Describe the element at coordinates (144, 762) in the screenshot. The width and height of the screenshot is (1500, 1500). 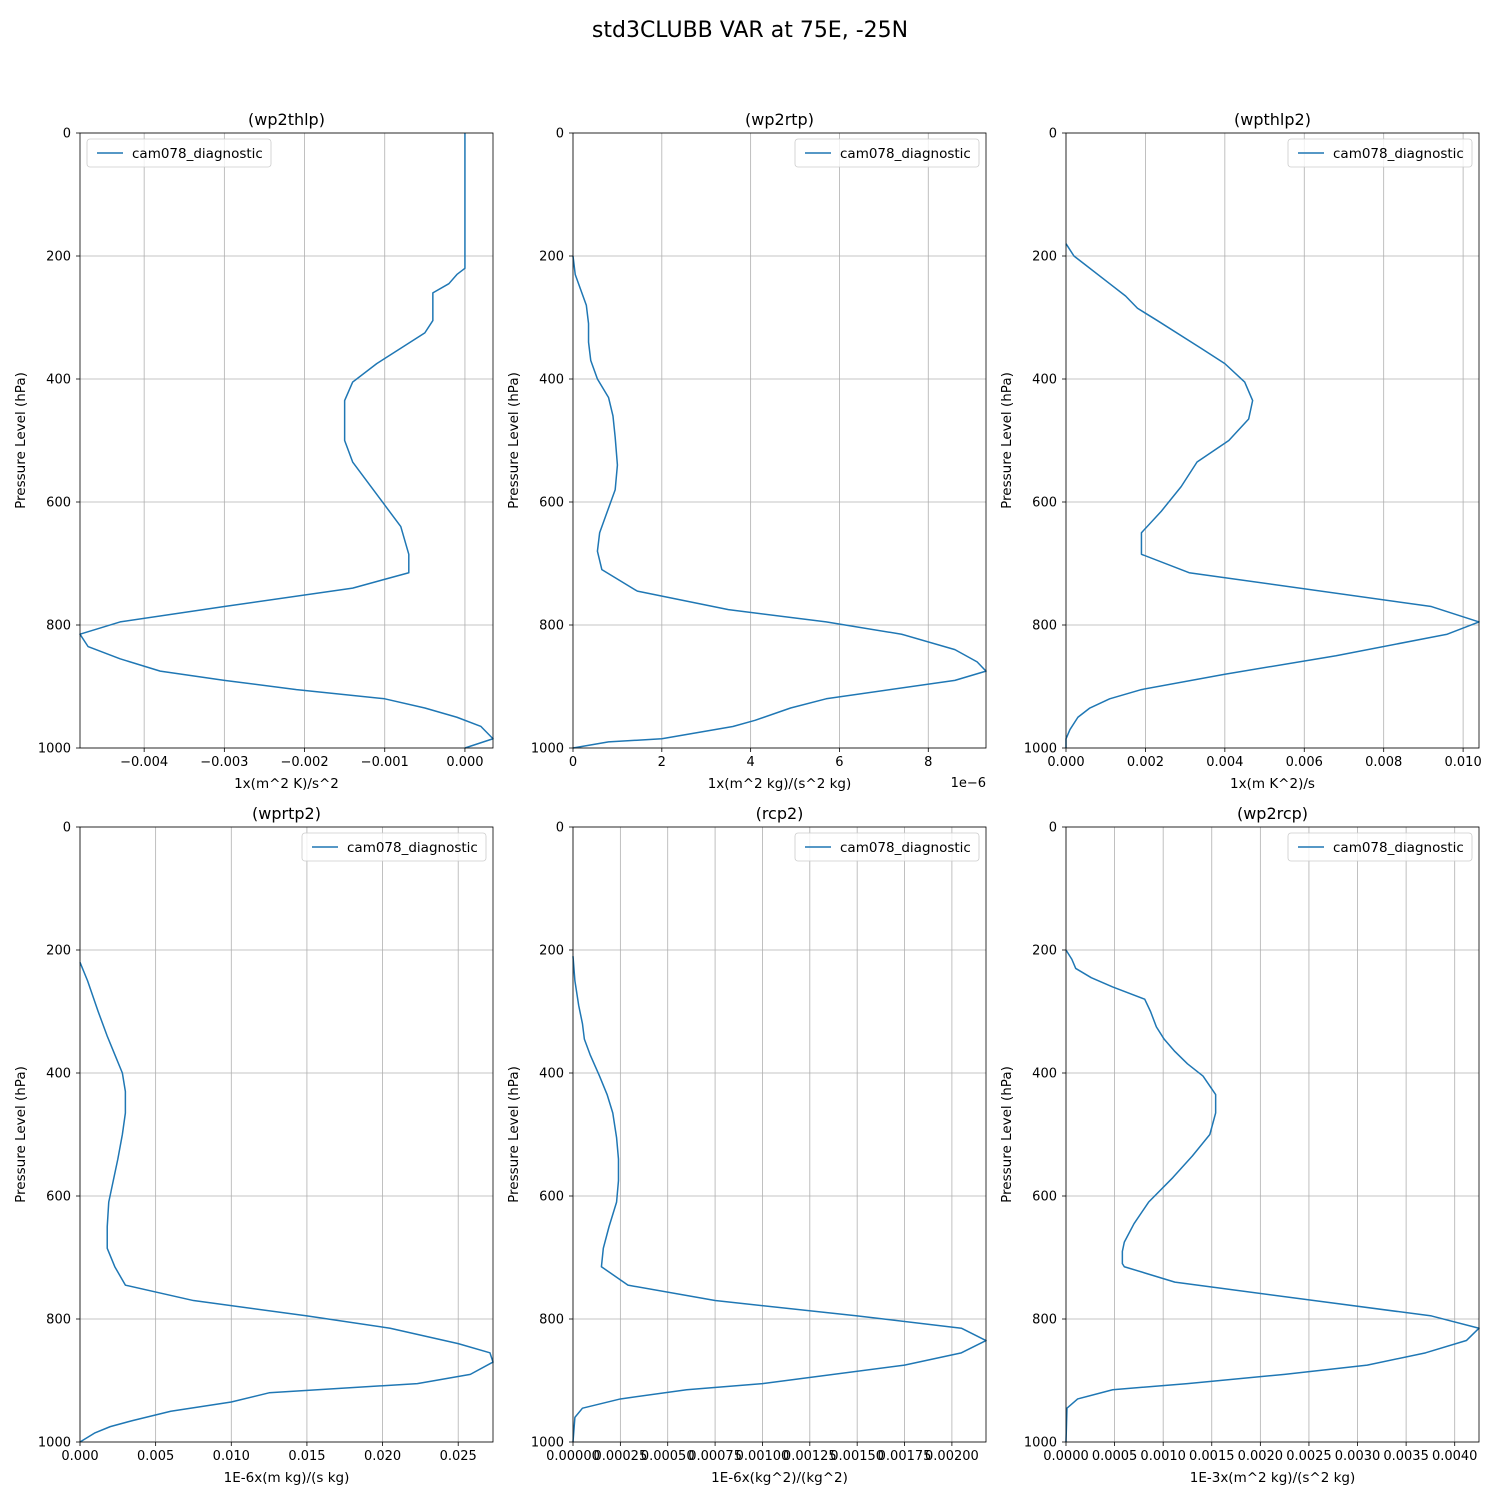
I see `x-tick-label: −0.004` at that location.